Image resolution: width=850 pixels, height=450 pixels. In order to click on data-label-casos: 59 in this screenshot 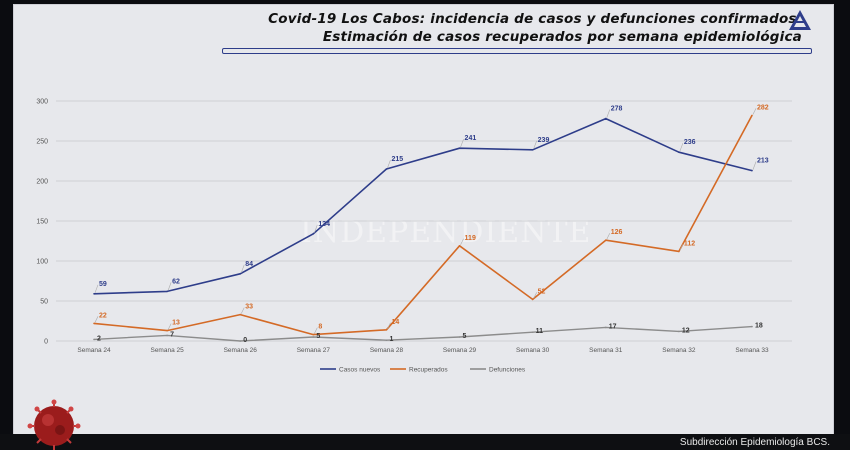, I will do `click(103, 284)`.